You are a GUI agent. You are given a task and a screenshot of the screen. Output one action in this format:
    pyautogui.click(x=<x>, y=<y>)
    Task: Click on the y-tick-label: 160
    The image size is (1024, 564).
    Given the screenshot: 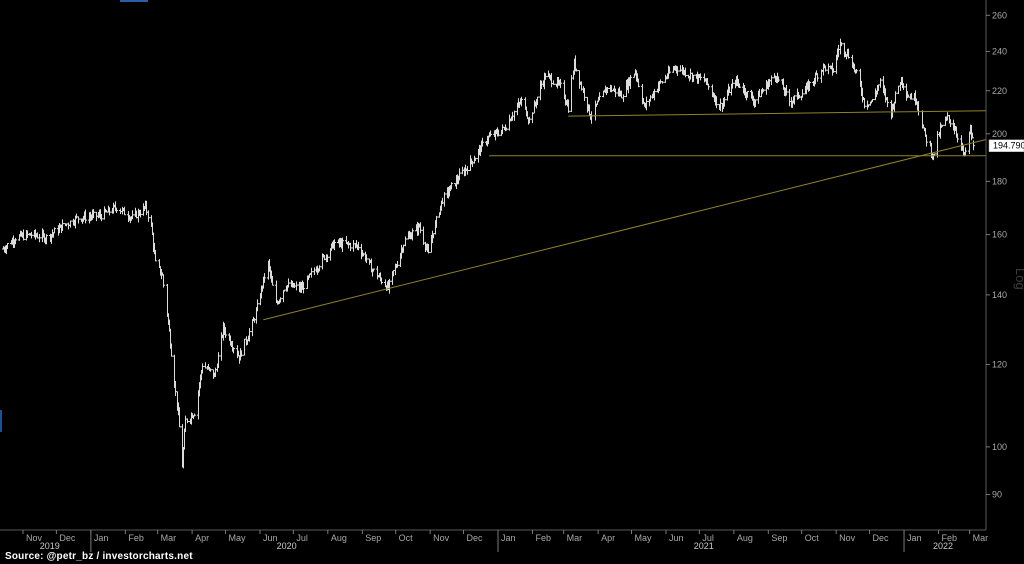 What is the action you would take?
    pyautogui.click(x=999, y=235)
    